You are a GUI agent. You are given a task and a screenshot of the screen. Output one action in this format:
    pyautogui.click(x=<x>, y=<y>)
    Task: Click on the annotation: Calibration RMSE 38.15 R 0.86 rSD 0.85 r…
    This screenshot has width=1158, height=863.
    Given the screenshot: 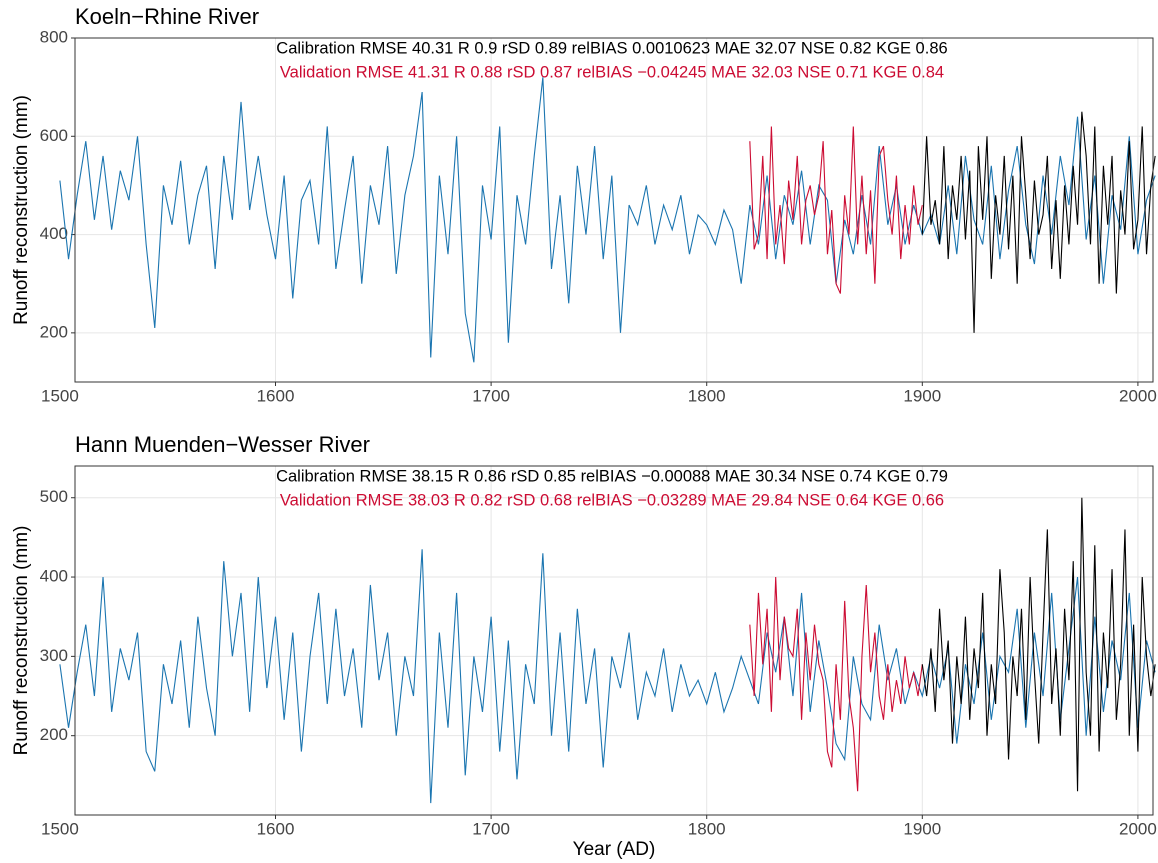 What is the action you would take?
    pyautogui.click(x=612, y=476)
    